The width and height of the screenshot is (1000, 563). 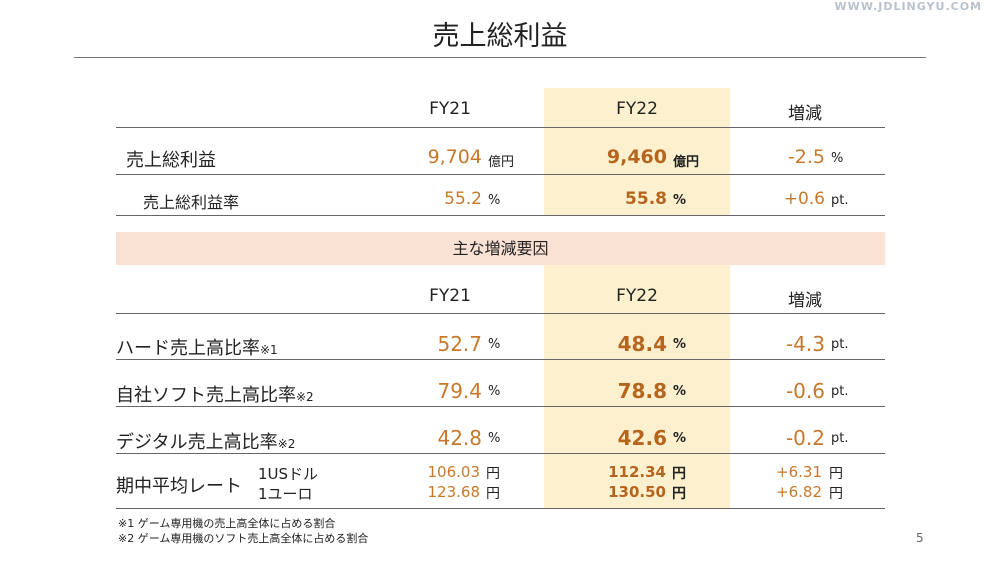 What do you see at coordinates (459, 391) in the screenshot?
I see `own-soft-ratio-fy21: 79.4` at bounding box center [459, 391].